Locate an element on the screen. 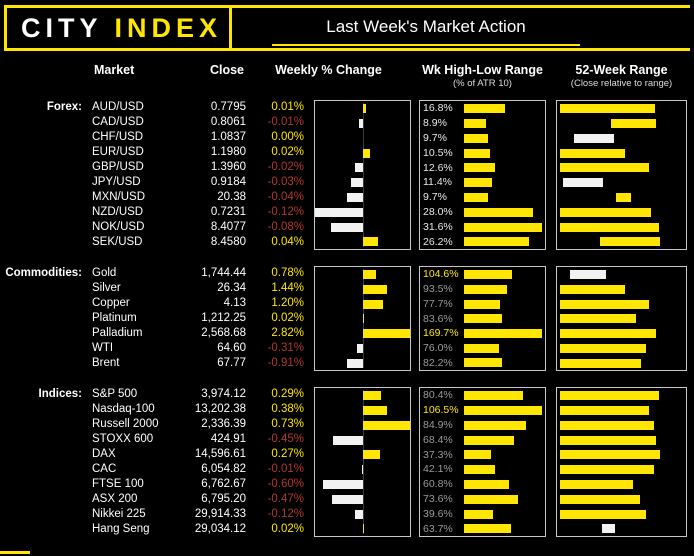  close-value: 6,054.82 is located at coordinates (223, 469).